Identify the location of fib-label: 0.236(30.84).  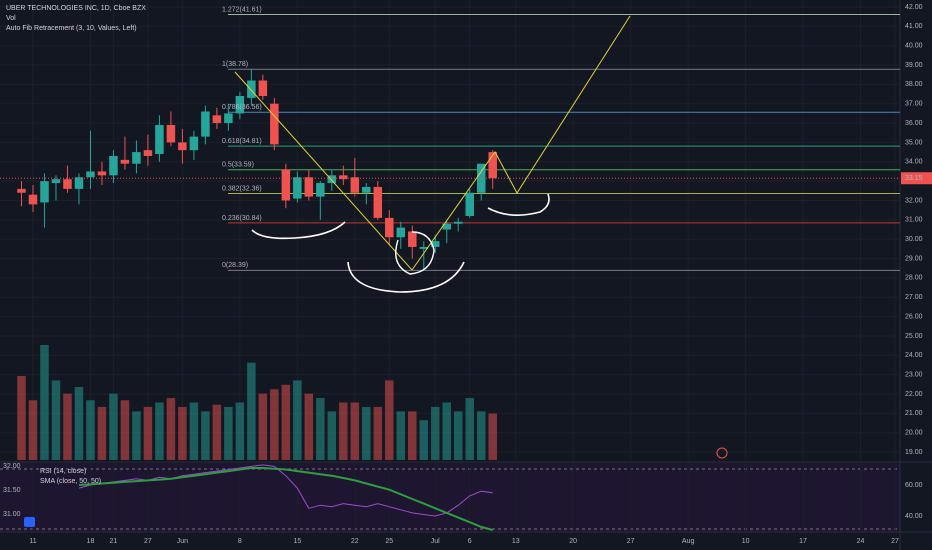
(242, 218).